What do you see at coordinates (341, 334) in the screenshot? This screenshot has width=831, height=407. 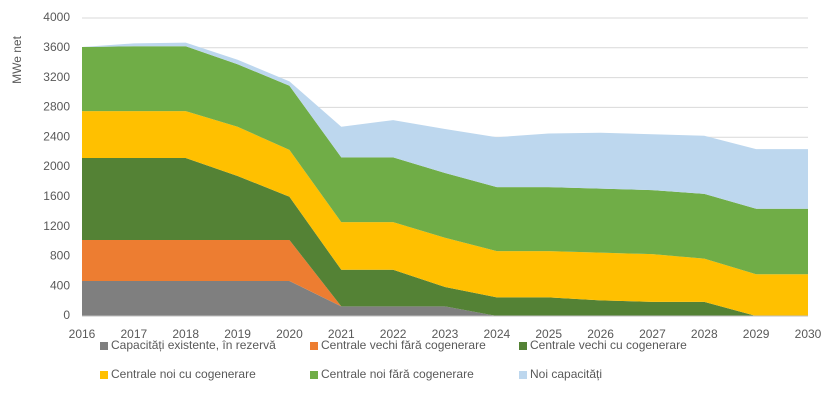 I see `x-tick-label: 2021` at bounding box center [341, 334].